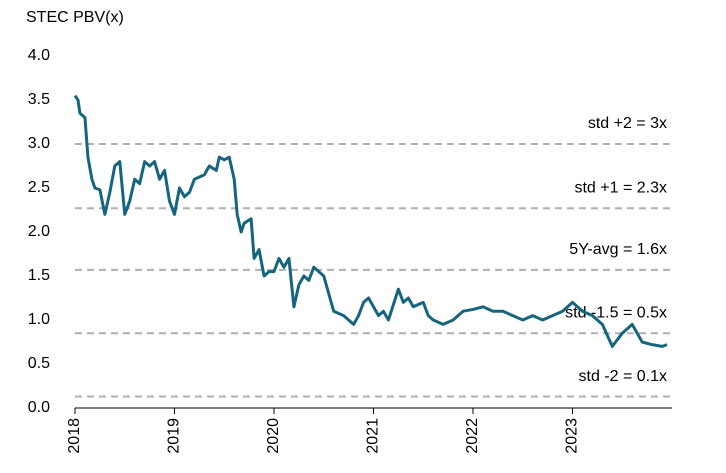 The width and height of the screenshot is (726, 473). What do you see at coordinates (572, 436) in the screenshot?
I see `x-tick-label: 2023` at bounding box center [572, 436].